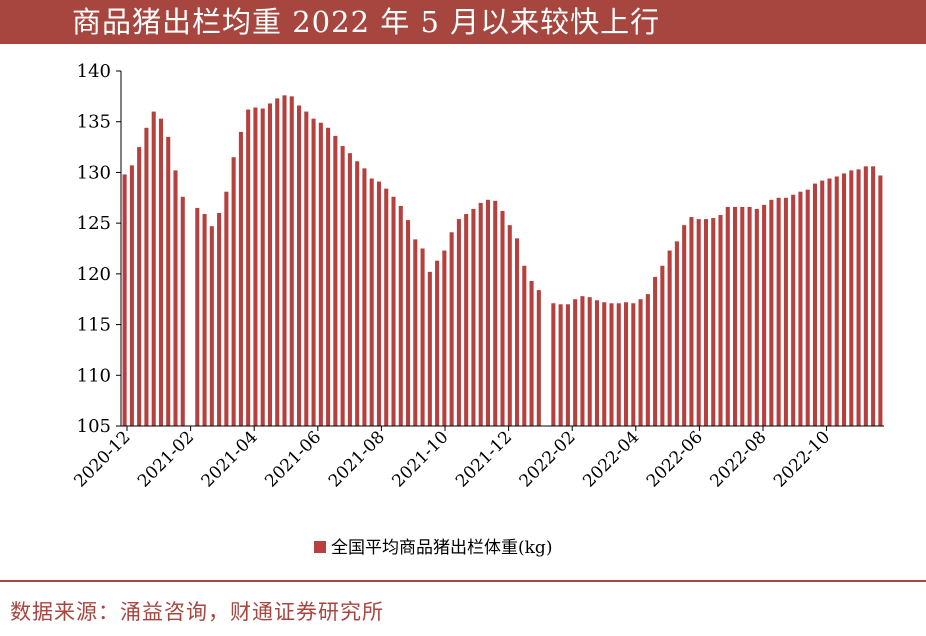 This screenshot has width=926, height=636. Describe the element at coordinates (94, 223) in the screenshot. I see `y-tick-label: 125` at that location.